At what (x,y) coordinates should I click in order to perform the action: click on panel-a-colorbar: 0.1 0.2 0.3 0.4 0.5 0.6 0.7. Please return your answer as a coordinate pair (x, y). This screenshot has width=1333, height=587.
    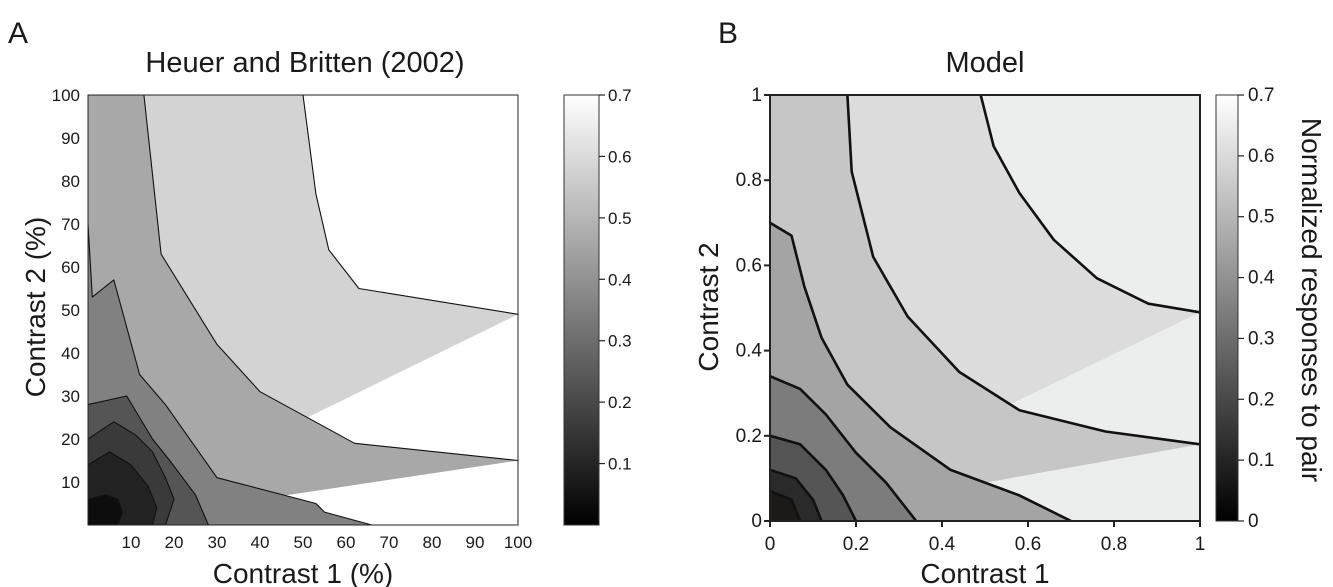
    Looking at the image, I should click on (597, 306).